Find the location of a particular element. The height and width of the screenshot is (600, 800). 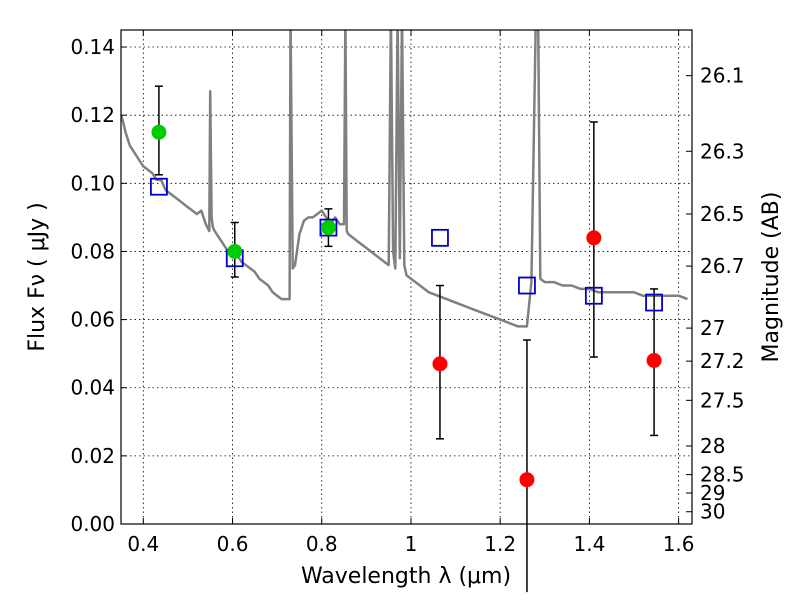

y2-tick-label: 29 is located at coordinates (712, 493).